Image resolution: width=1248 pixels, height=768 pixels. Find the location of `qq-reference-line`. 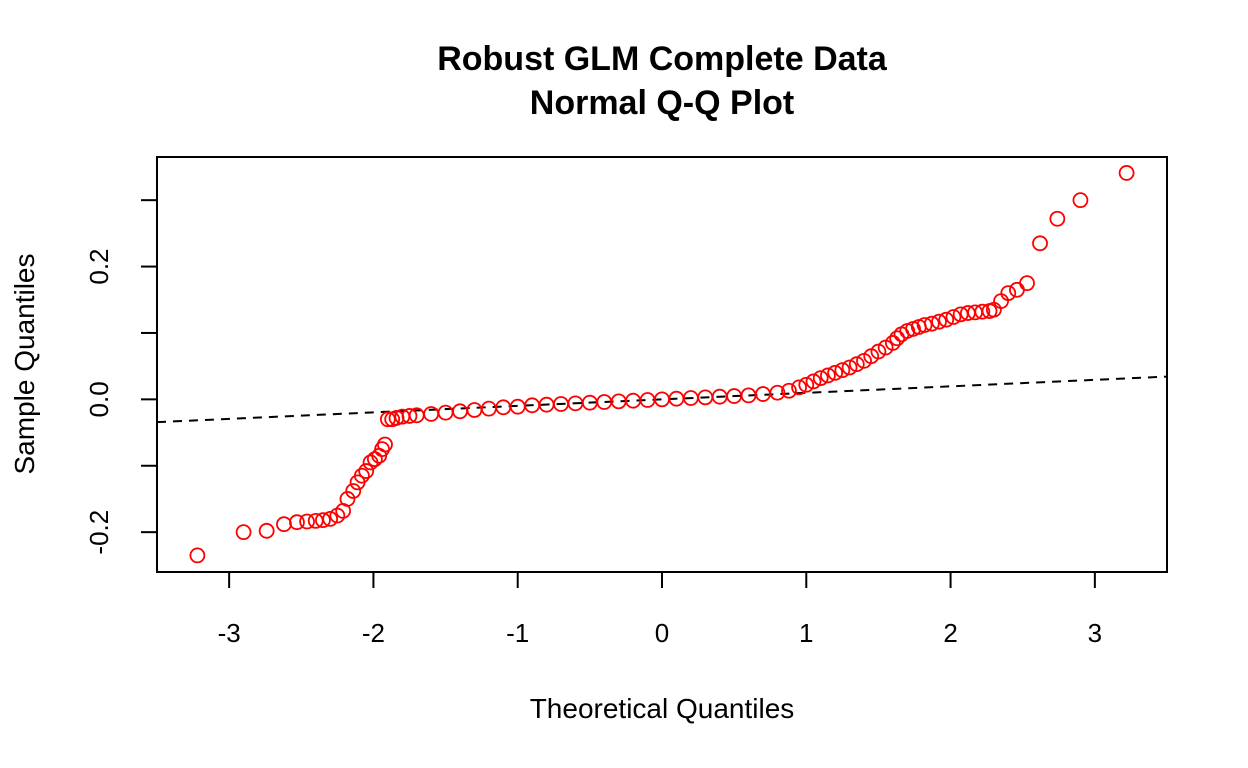

qq-reference-line is located at coordinates (662, 399).